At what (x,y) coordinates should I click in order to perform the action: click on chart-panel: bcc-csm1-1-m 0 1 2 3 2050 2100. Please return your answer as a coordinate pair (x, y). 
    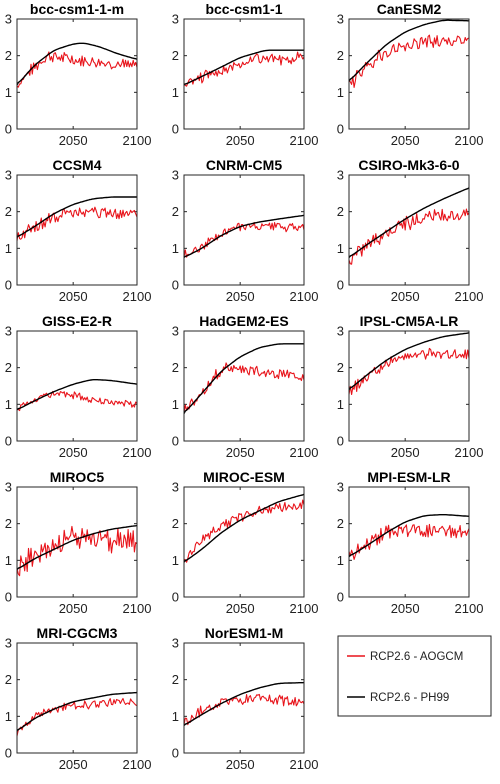
    Looking at the image, I should click on (78, 74).